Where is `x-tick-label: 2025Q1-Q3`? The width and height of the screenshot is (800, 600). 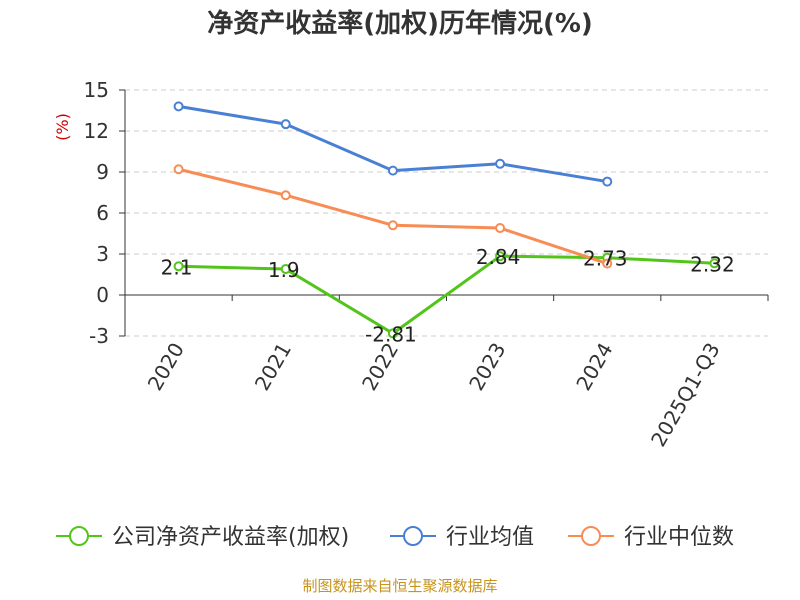 x-tick-label: 2025Q1-Q3 is located at coordinates (685, 395).